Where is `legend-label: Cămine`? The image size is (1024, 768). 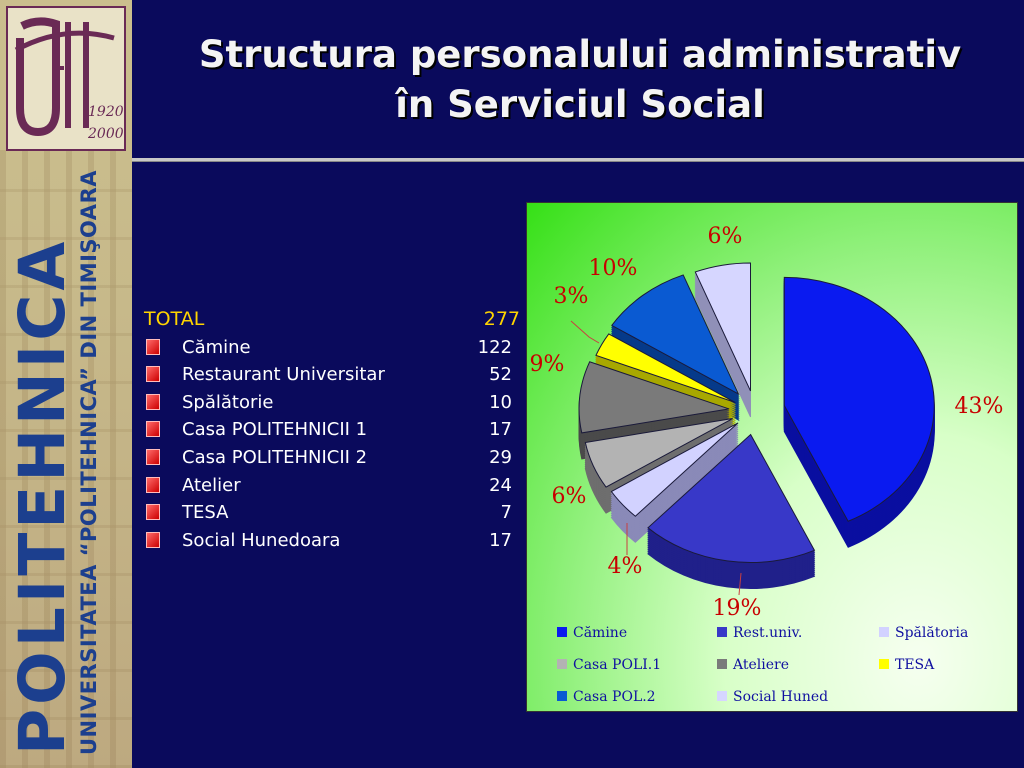
legend-label: Cămine is located at coordinates (600, 633).